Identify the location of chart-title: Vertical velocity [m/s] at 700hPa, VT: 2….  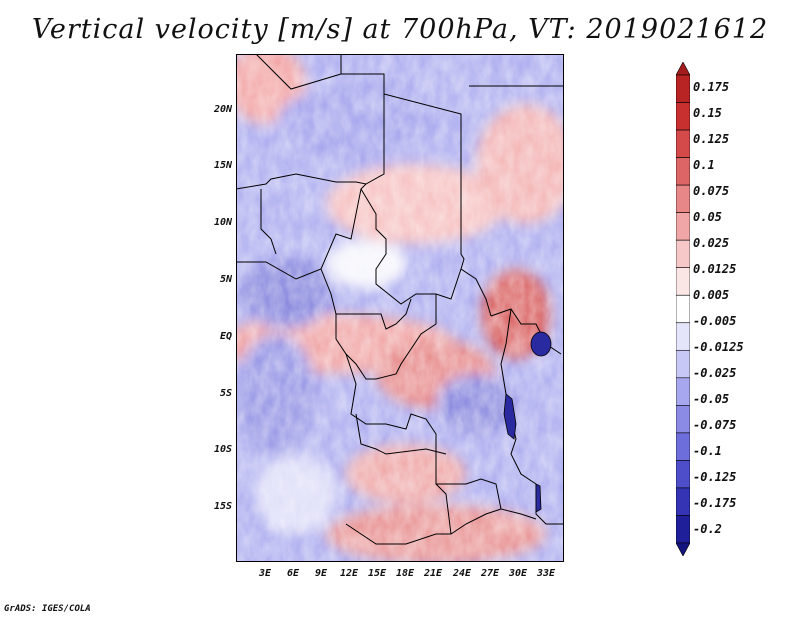
(400, 29).